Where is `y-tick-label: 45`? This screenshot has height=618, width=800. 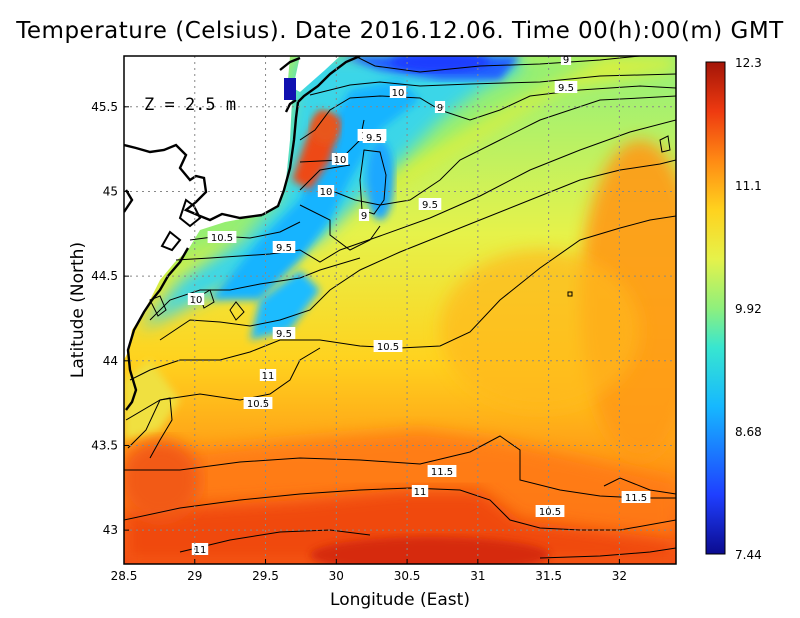 y-tick-label: 45 is located at coordinates (110, 191).